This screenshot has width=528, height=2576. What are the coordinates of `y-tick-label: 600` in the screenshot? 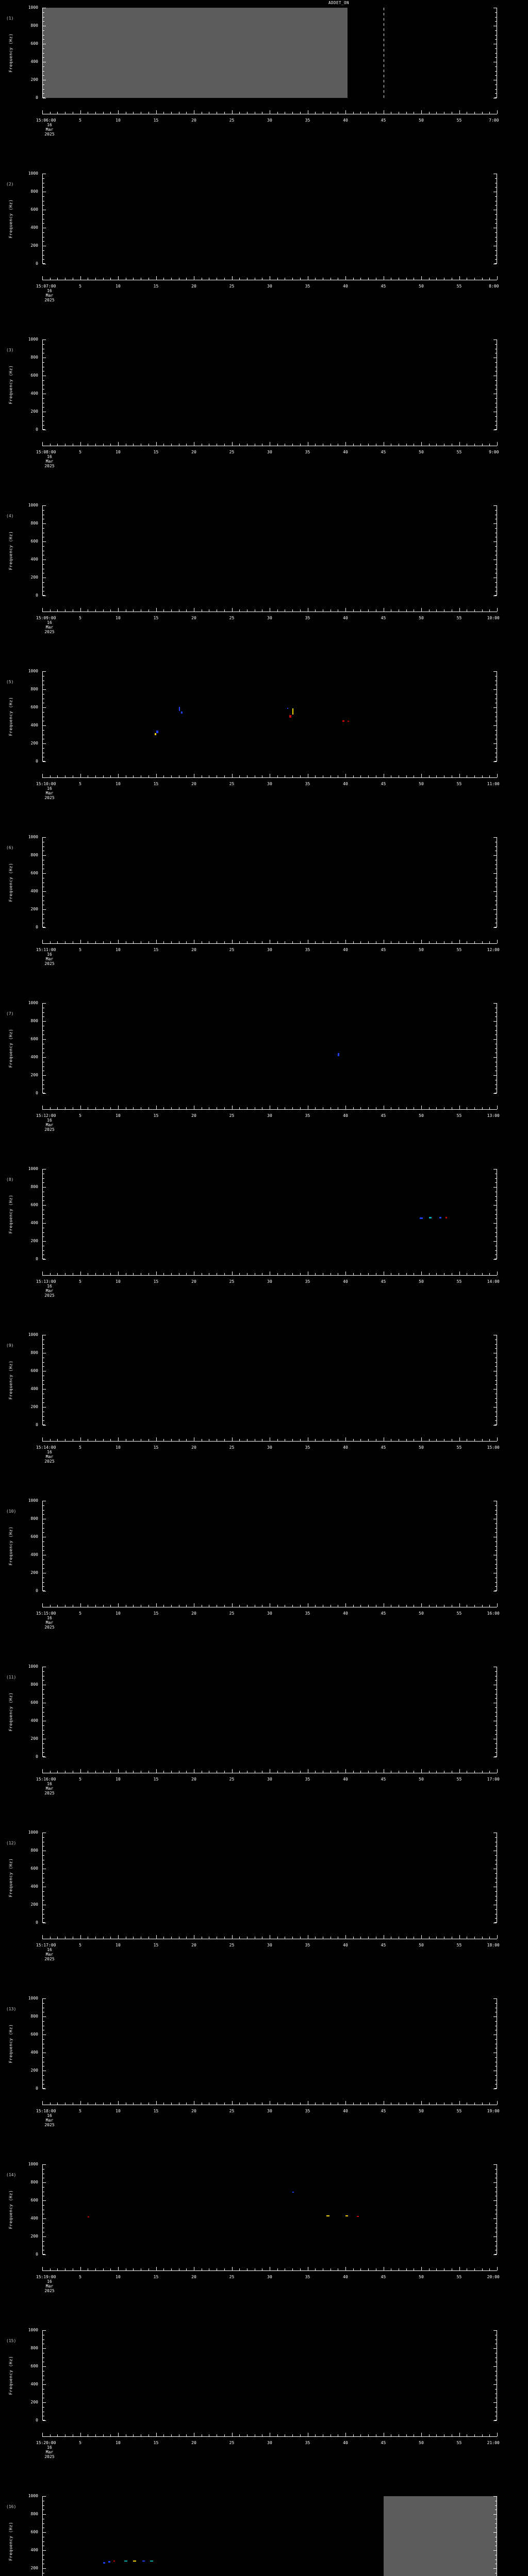 It's located at (34, 2034).